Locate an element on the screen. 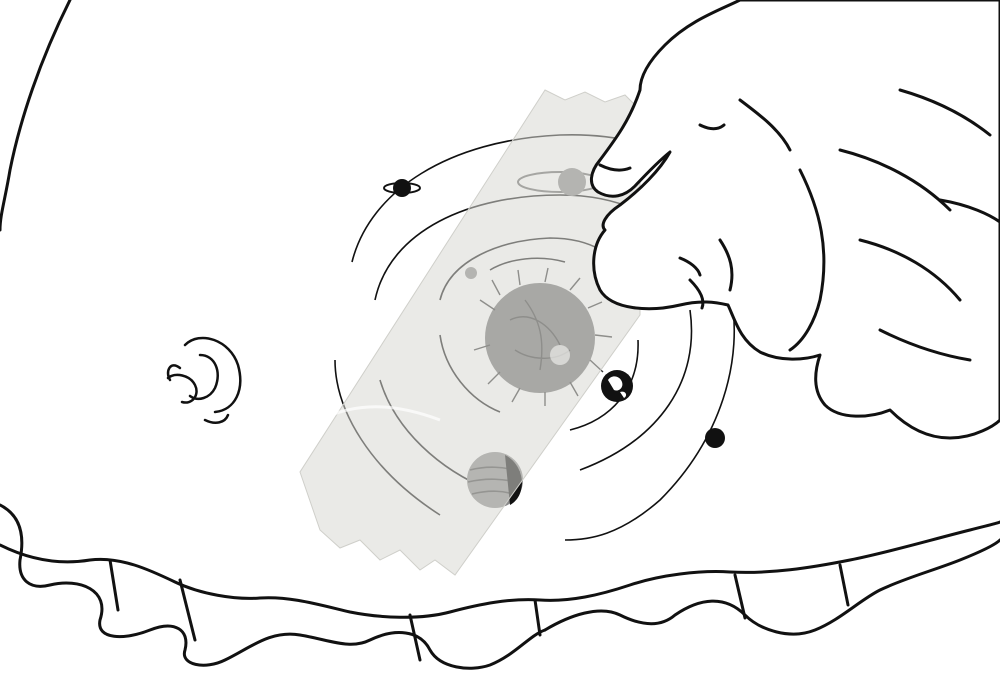 This screenshot has width=1000, height=700. small-ringed-planet is located at coordinates (402, 188).